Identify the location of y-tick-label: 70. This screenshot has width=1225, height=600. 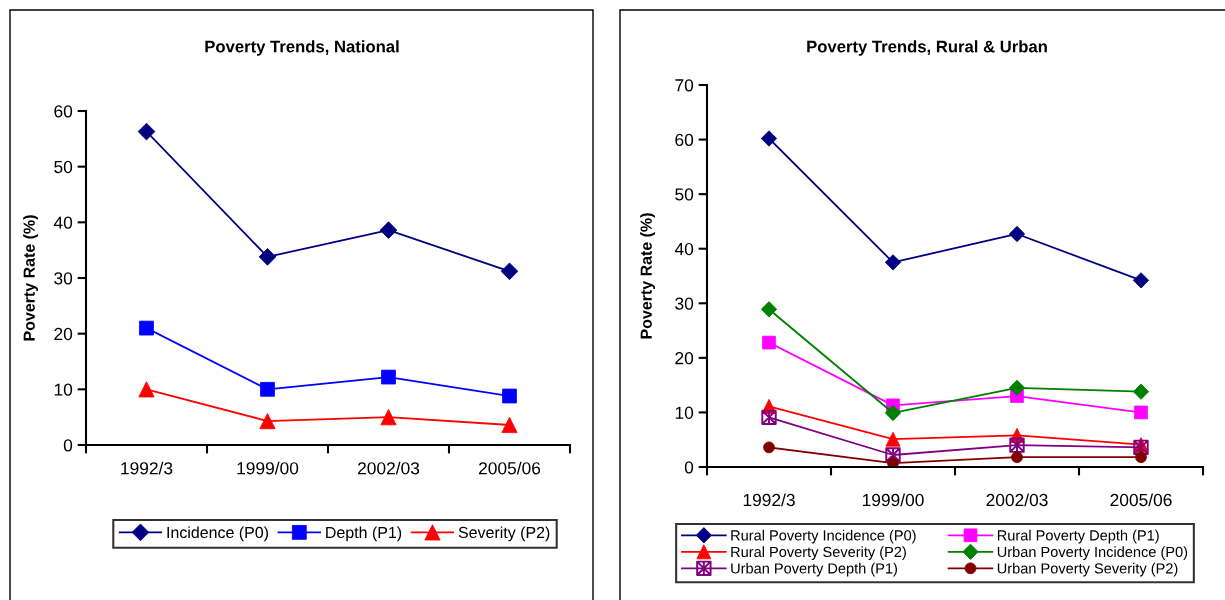
(684, 85).